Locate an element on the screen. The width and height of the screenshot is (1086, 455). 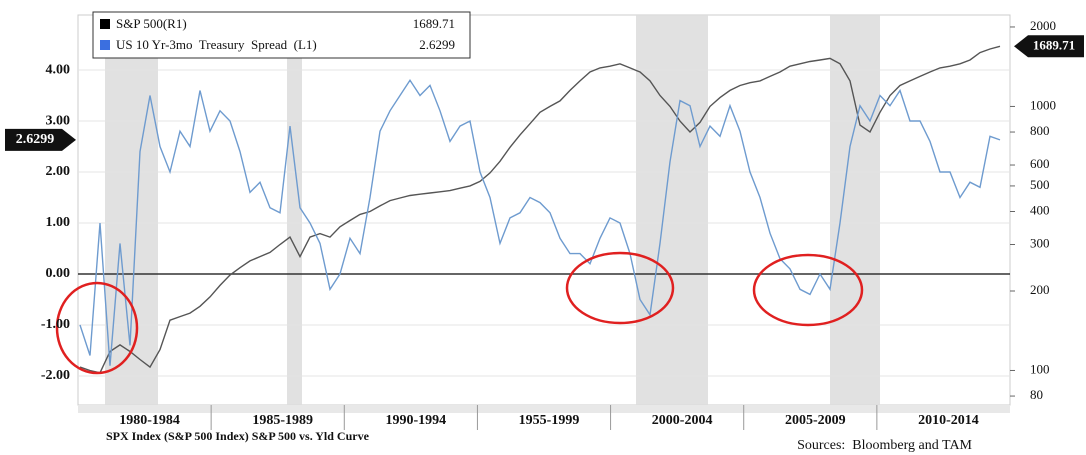
x-tick-label: 1955-1999 is located at coordinates (549, 420).